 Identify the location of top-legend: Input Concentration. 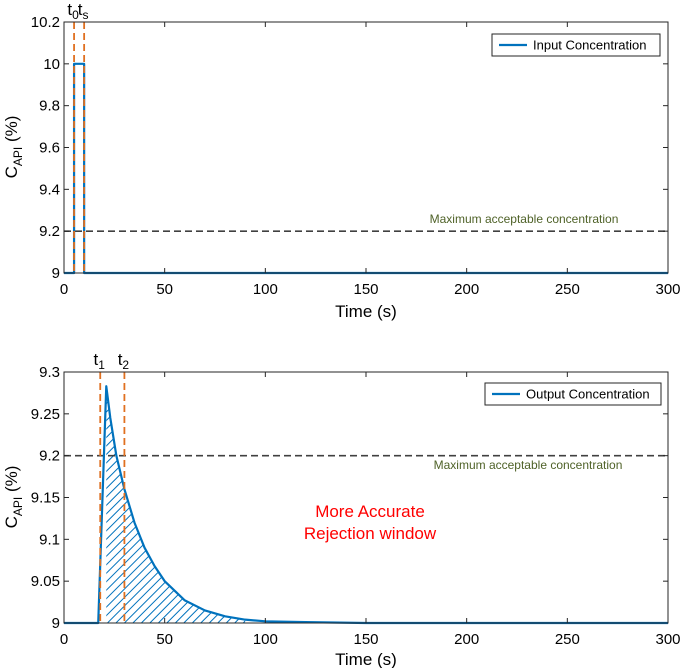
(576, 45).